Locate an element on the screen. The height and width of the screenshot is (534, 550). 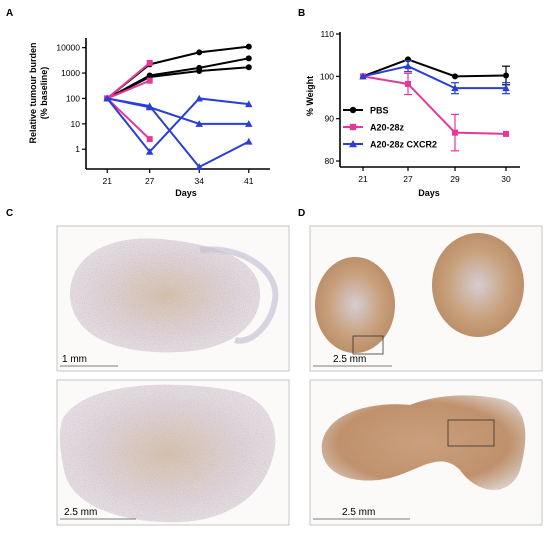
chart-b-x-tick-label: 30 is located at coordinates (506, 179).